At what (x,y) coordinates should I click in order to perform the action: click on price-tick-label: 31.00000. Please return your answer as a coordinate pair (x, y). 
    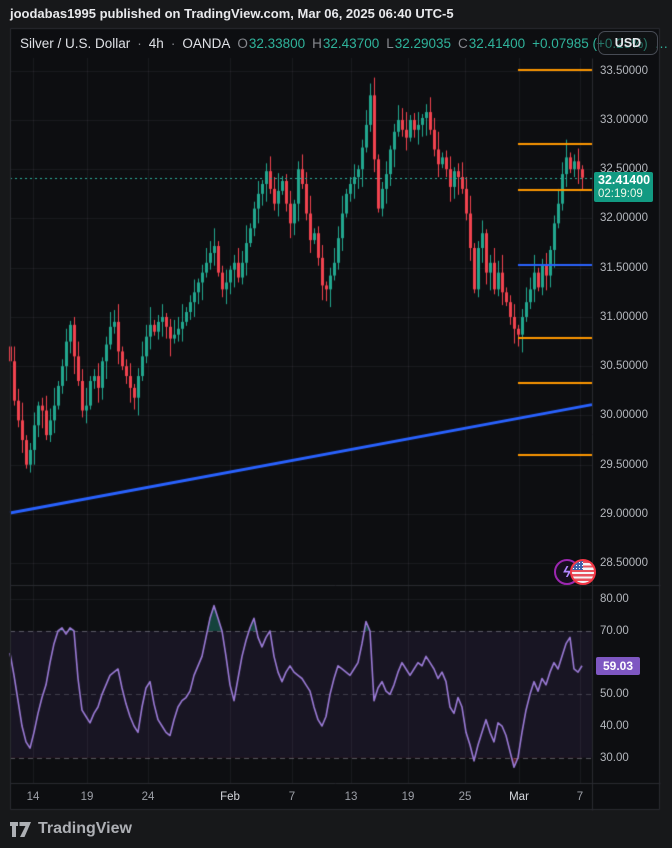
    Looking at the image, I should click on (624, 316).